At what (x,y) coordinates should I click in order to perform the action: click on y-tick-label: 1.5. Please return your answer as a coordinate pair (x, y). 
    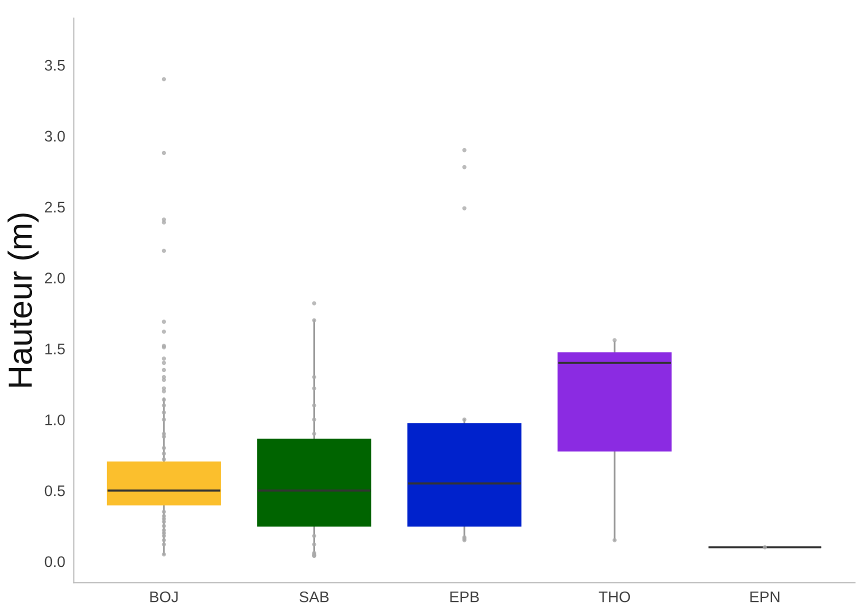
    Looking at the image, I should click on (55, 349).